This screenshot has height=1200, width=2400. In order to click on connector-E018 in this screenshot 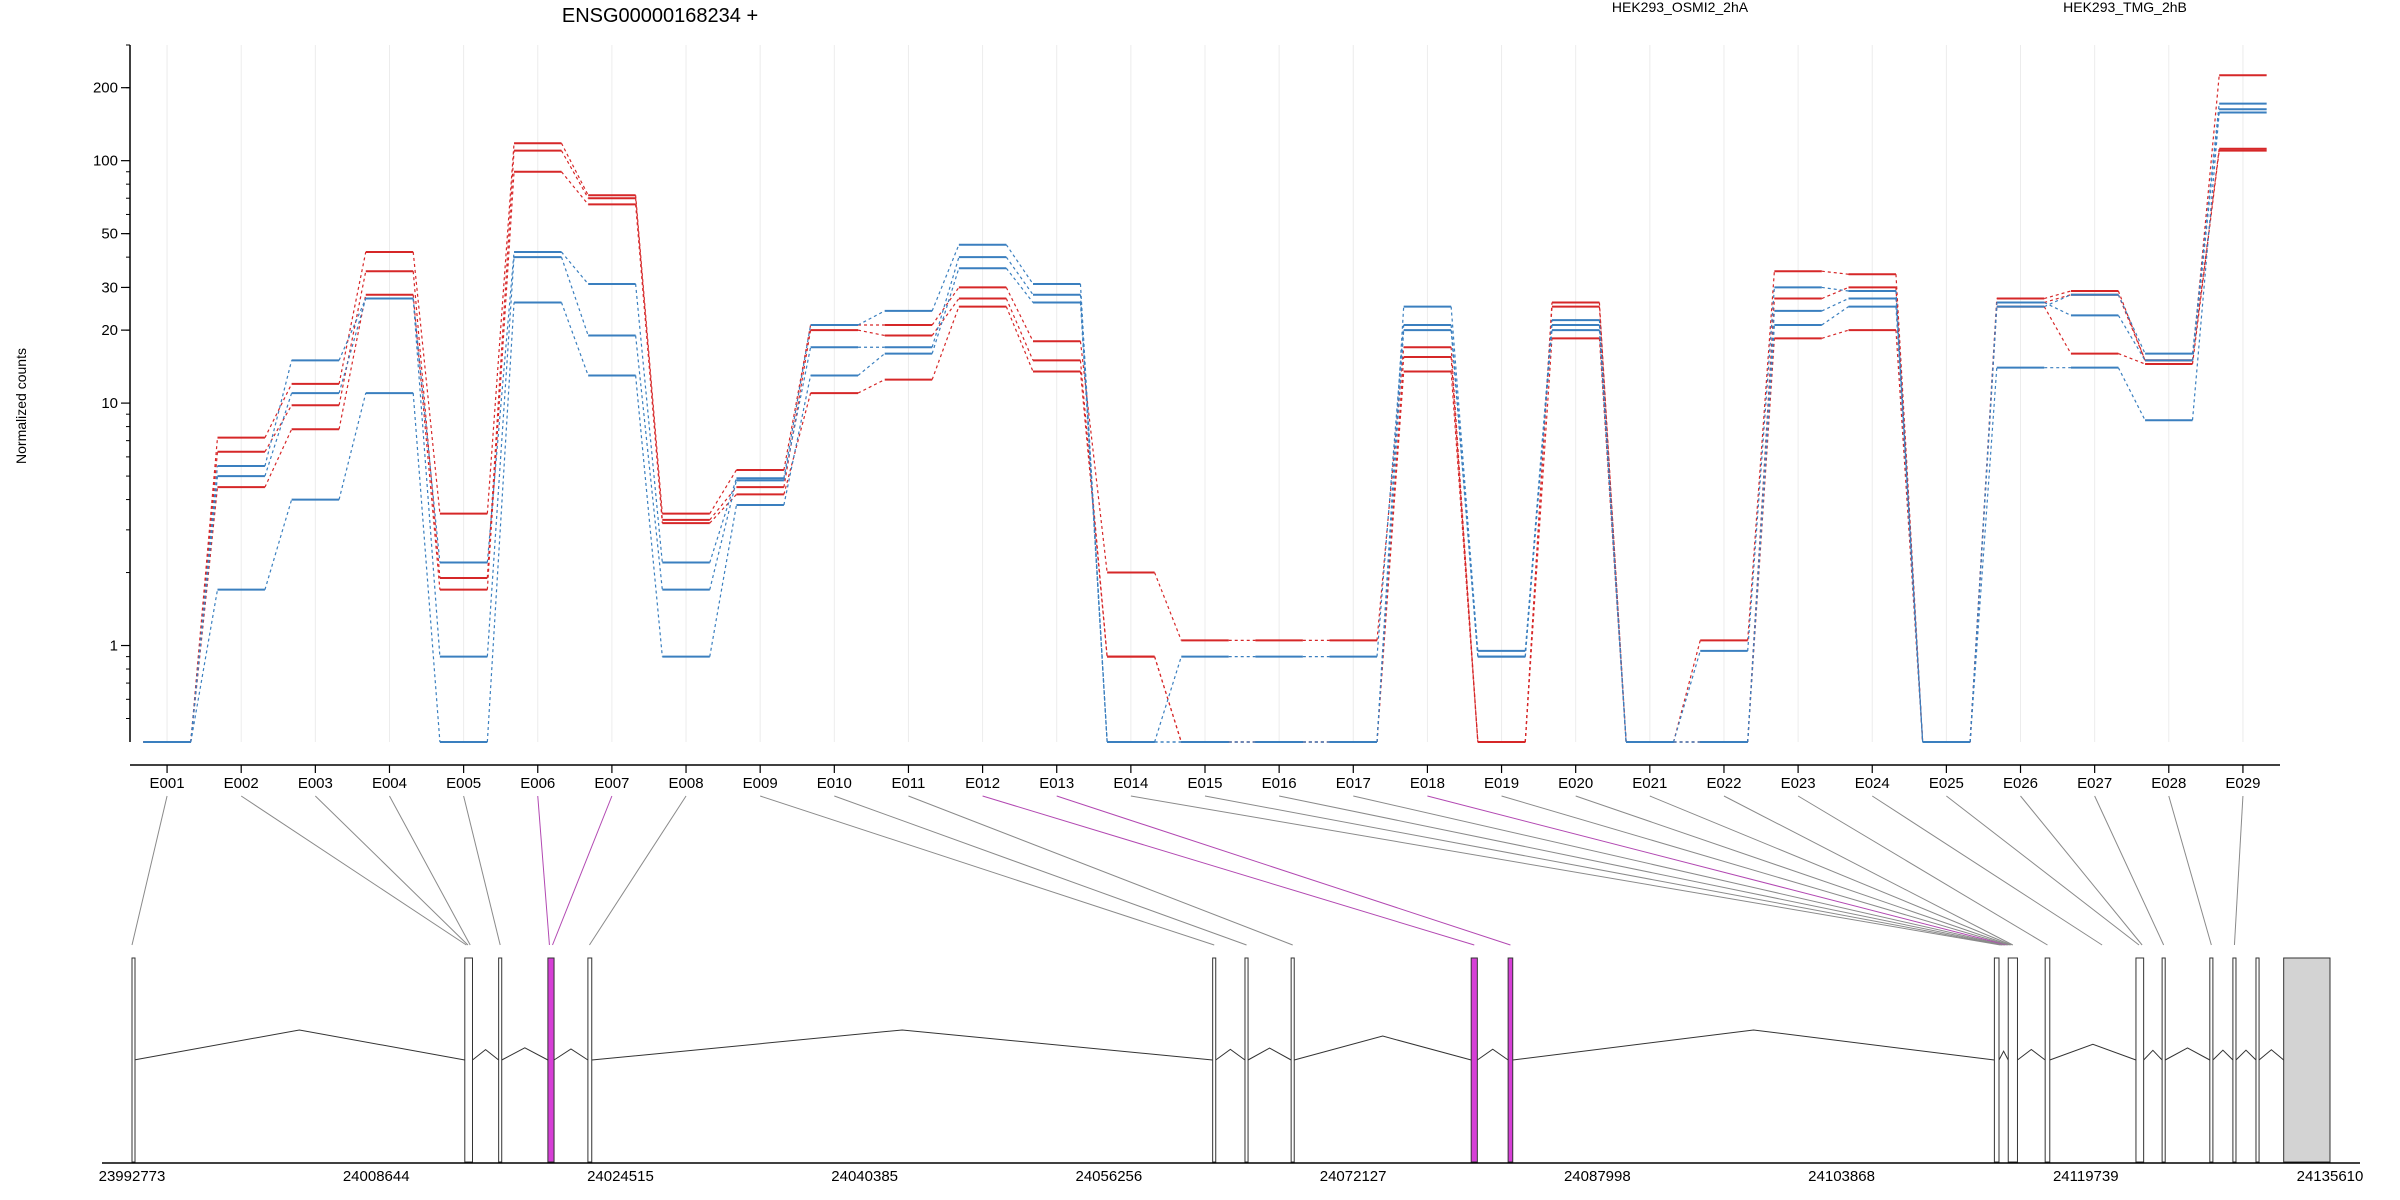, I will do `click(1717, 870)`.